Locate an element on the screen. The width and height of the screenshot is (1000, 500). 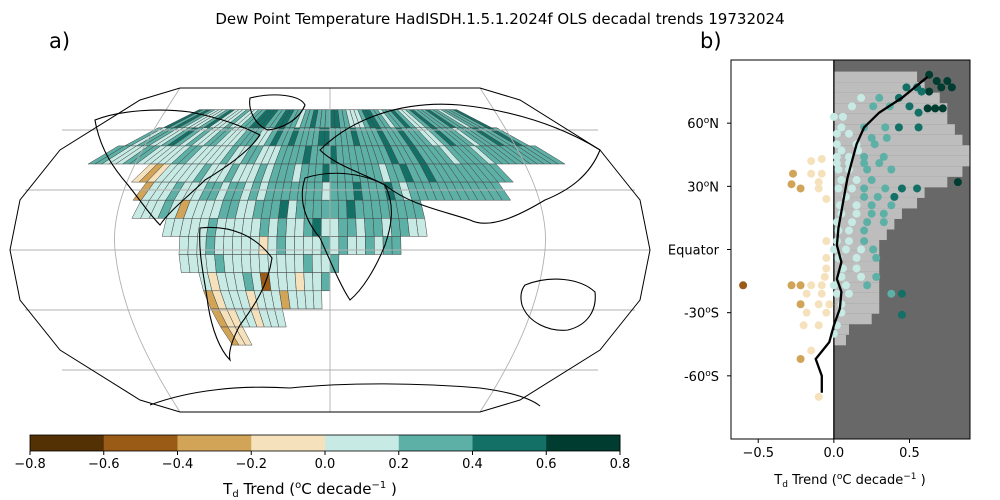
colorbar-tick-label: 0.6 is located at coordinates (546, 464).